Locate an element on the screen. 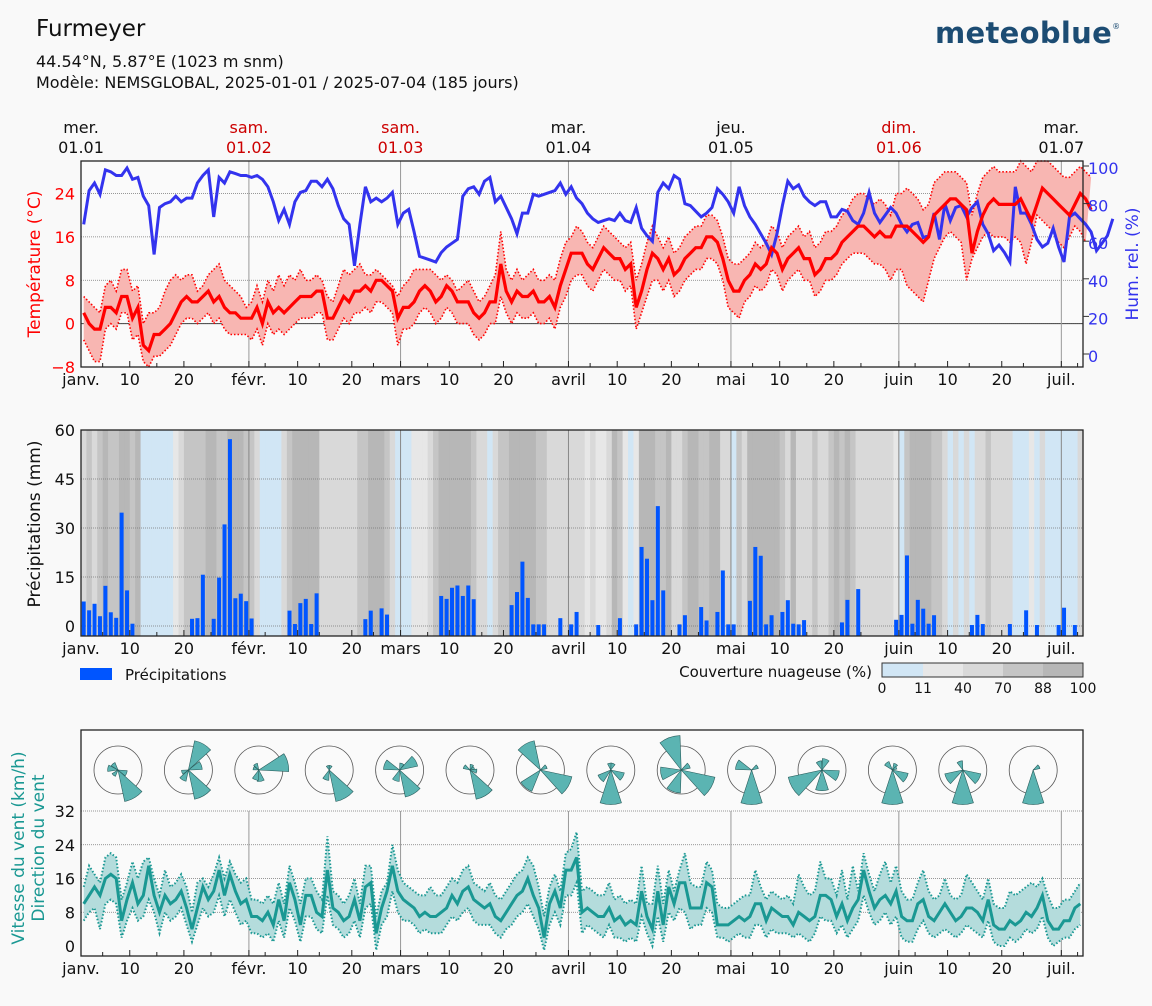  x-tick-label: avril is located at coordinates (568, 648).